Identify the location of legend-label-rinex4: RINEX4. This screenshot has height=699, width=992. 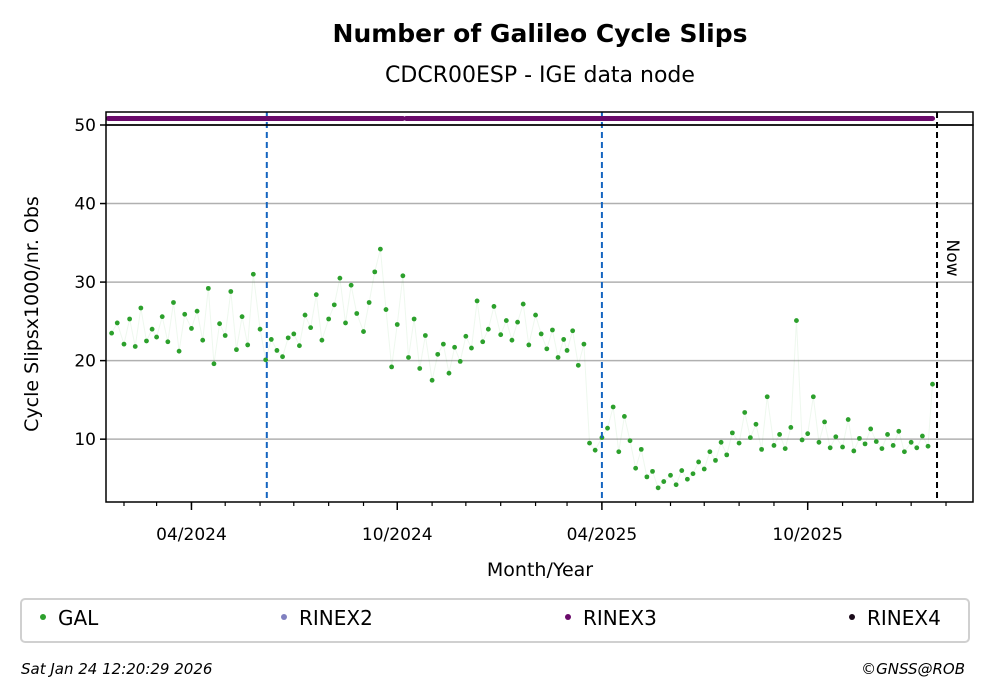
(904, 618).